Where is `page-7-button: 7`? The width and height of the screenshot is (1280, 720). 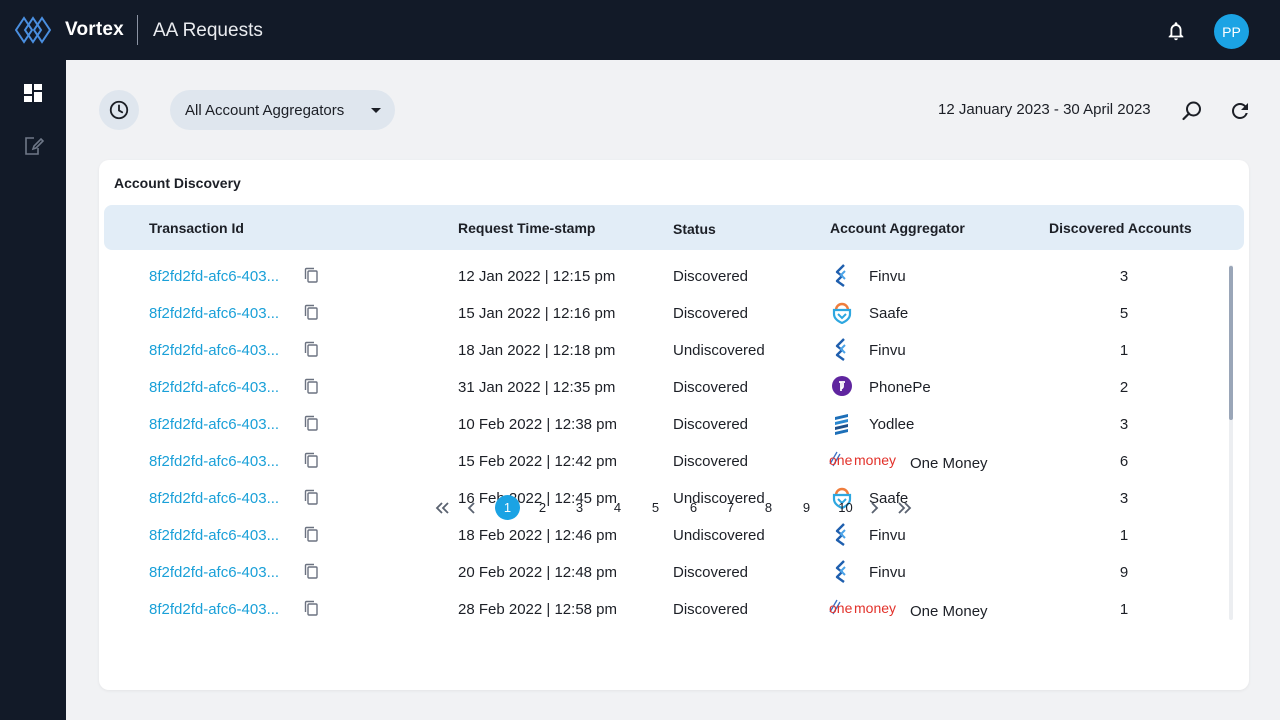 page-7-button: 7 is located at coordinates (730, 507).